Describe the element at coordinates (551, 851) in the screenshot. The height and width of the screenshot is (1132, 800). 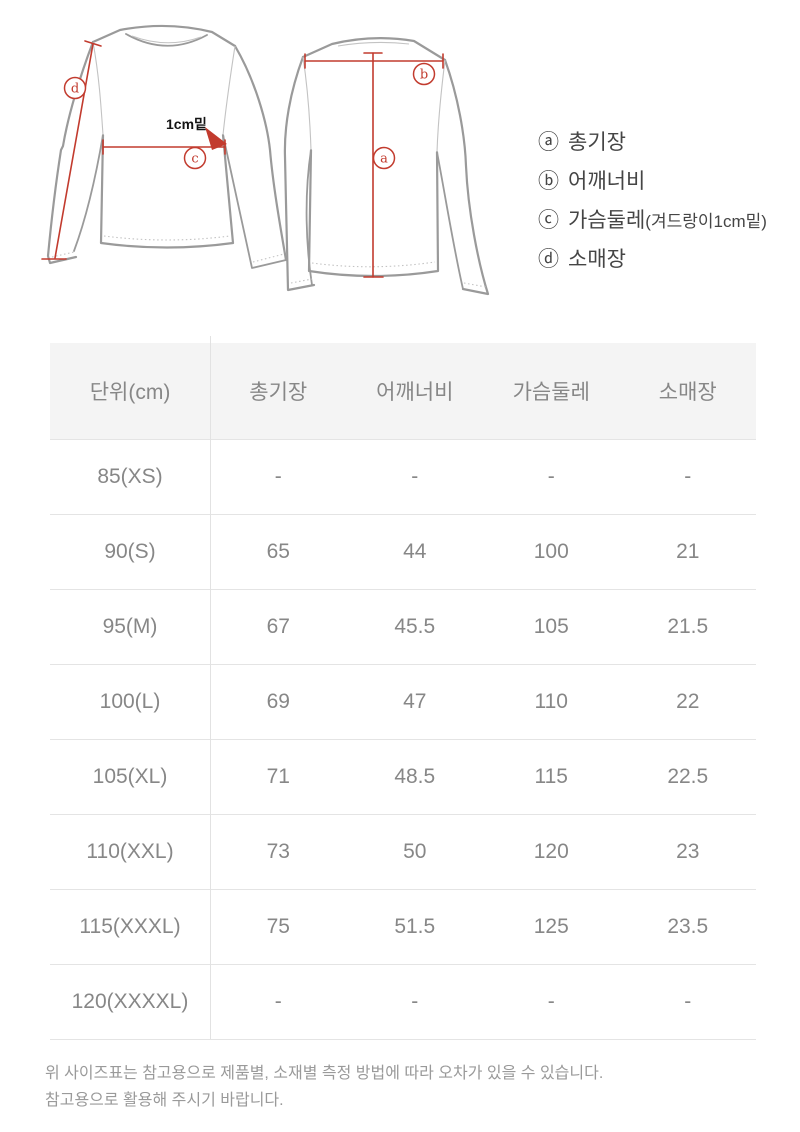
I see `cell-chest: 120` at that location.